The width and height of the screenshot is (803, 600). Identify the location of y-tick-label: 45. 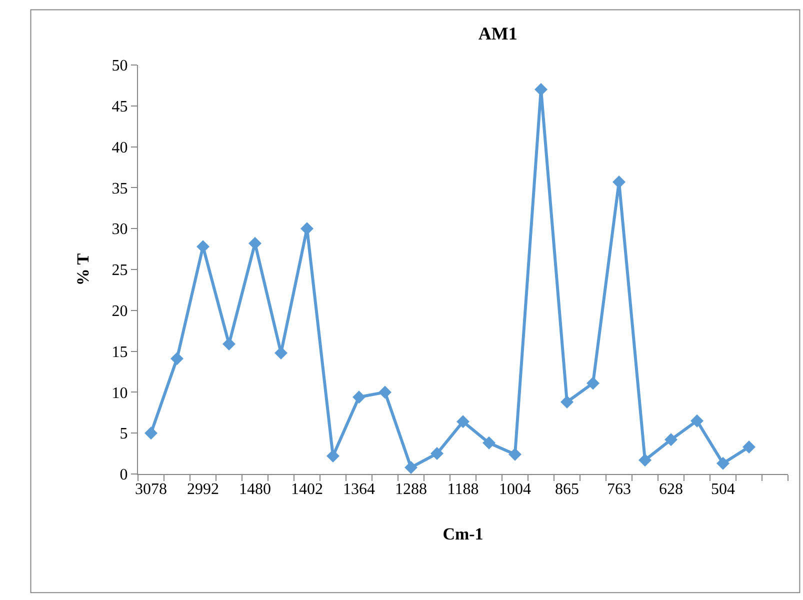
(120, 107).